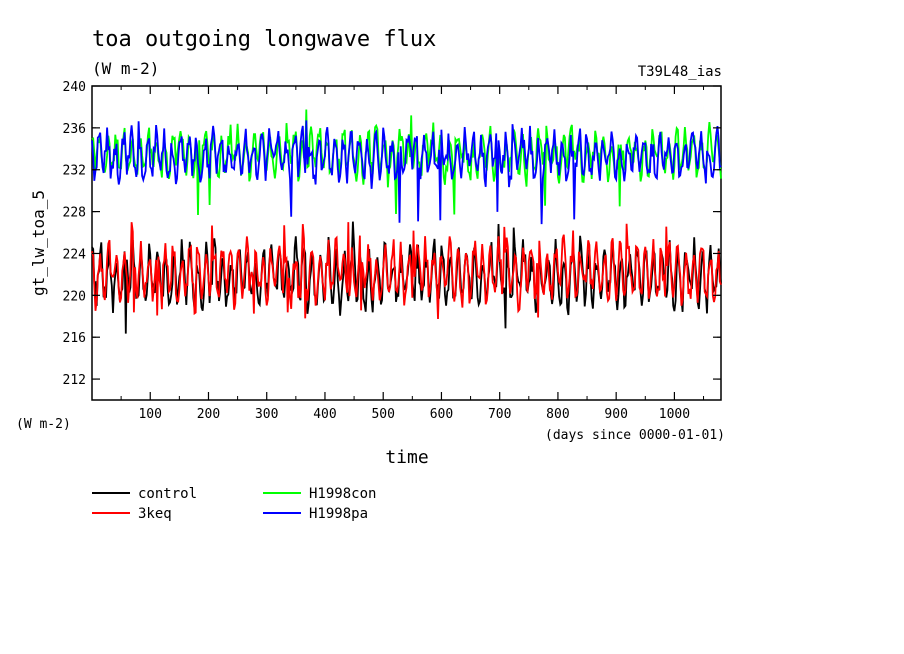 The width and height of the screenshot is (904, 654). Describe the element at coordinates (615, 414) in the screenshot. I see `x-tick-label: 900` at that location.